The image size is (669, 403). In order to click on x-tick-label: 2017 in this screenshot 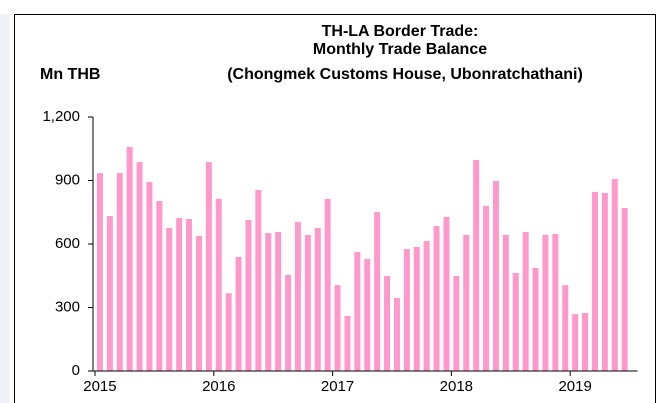, I will do `click(337, 386)`.